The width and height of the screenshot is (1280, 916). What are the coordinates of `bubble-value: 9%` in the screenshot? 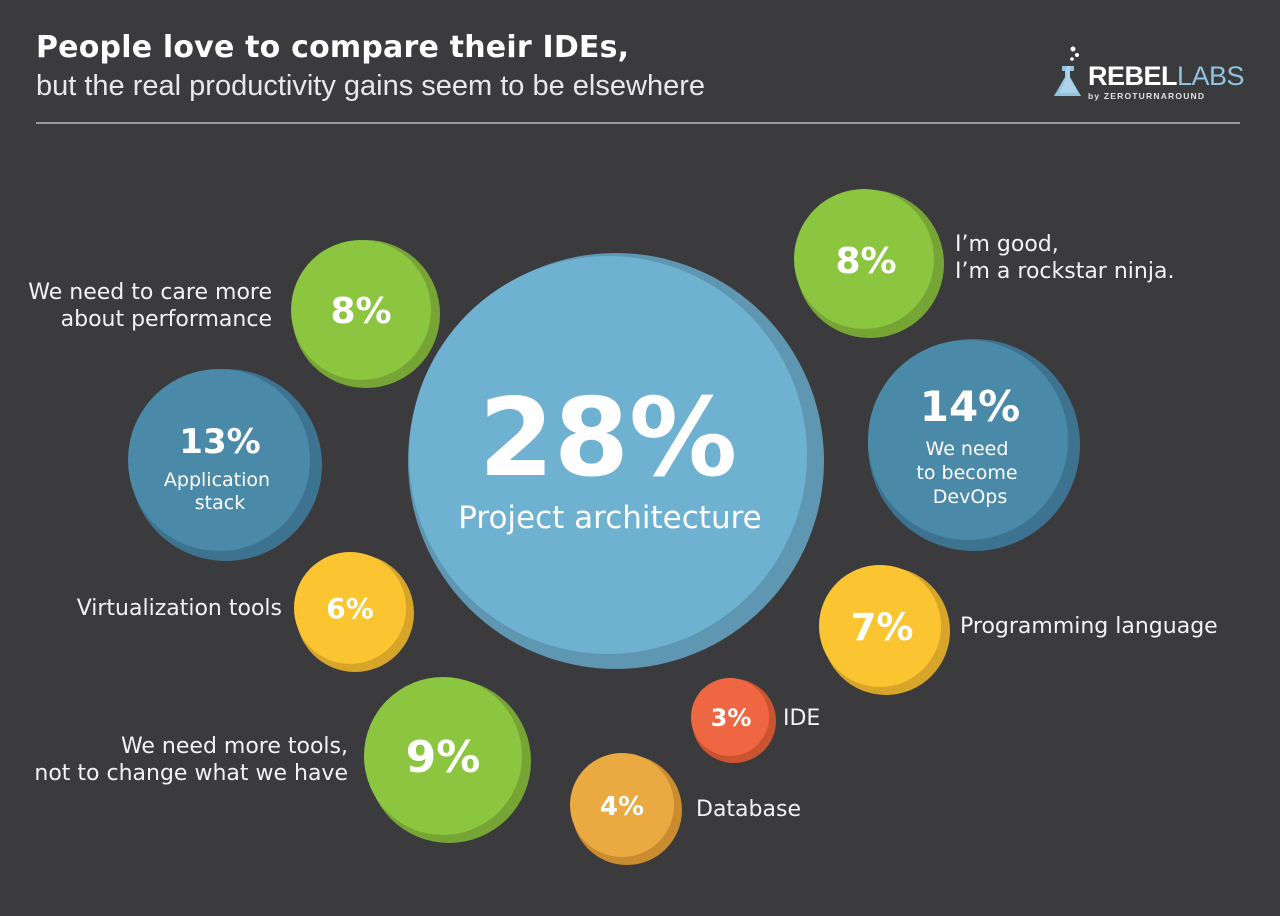 It's located at (443, 757).